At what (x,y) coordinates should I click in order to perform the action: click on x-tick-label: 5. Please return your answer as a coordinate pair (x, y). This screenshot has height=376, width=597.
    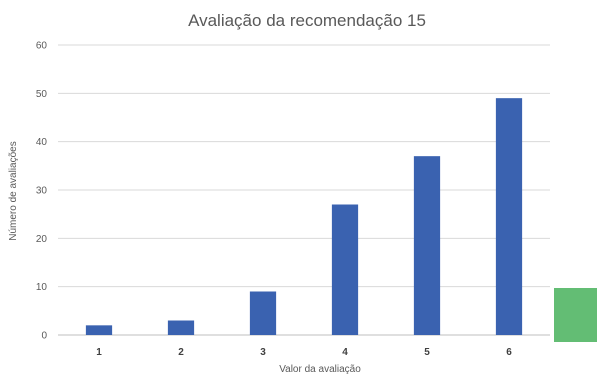
    Looking at the image, I should click on (427, 352).